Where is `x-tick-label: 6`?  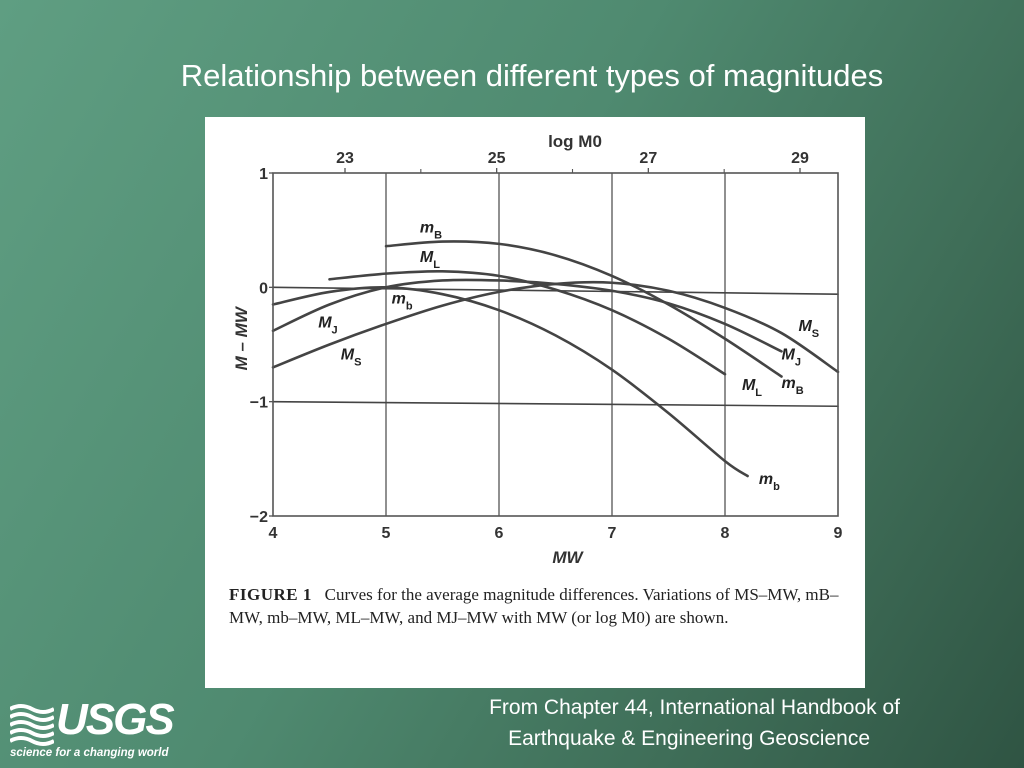 x-tick-label: 6 is located at coordinates (499, 533).